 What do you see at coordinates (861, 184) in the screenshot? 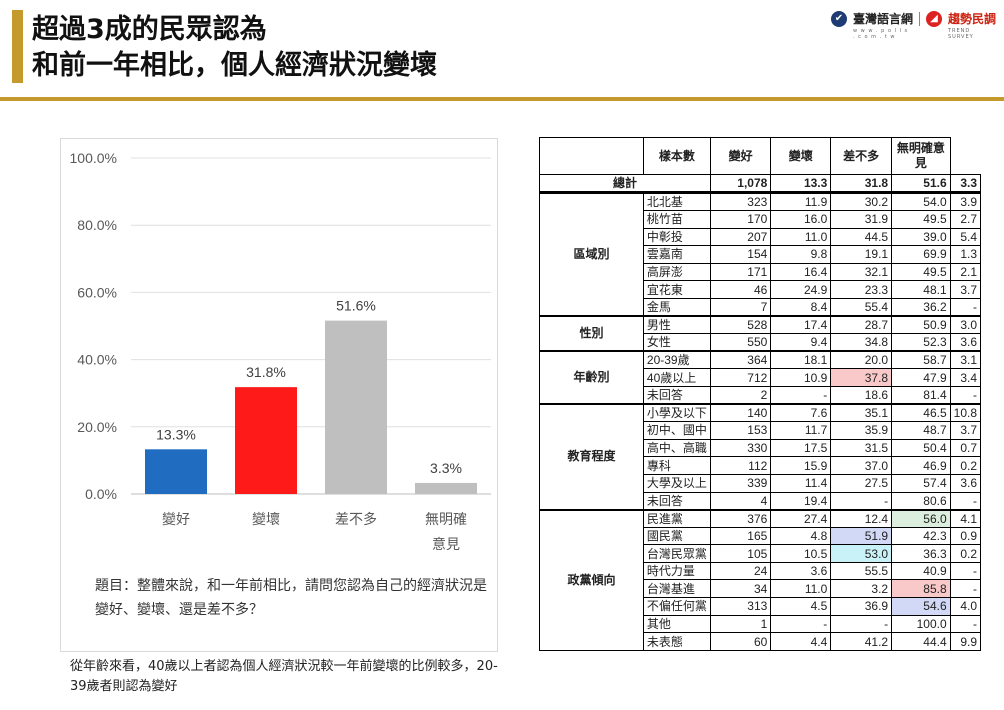
I see `table-cell: 31.8` at bounding box center [861, 184].